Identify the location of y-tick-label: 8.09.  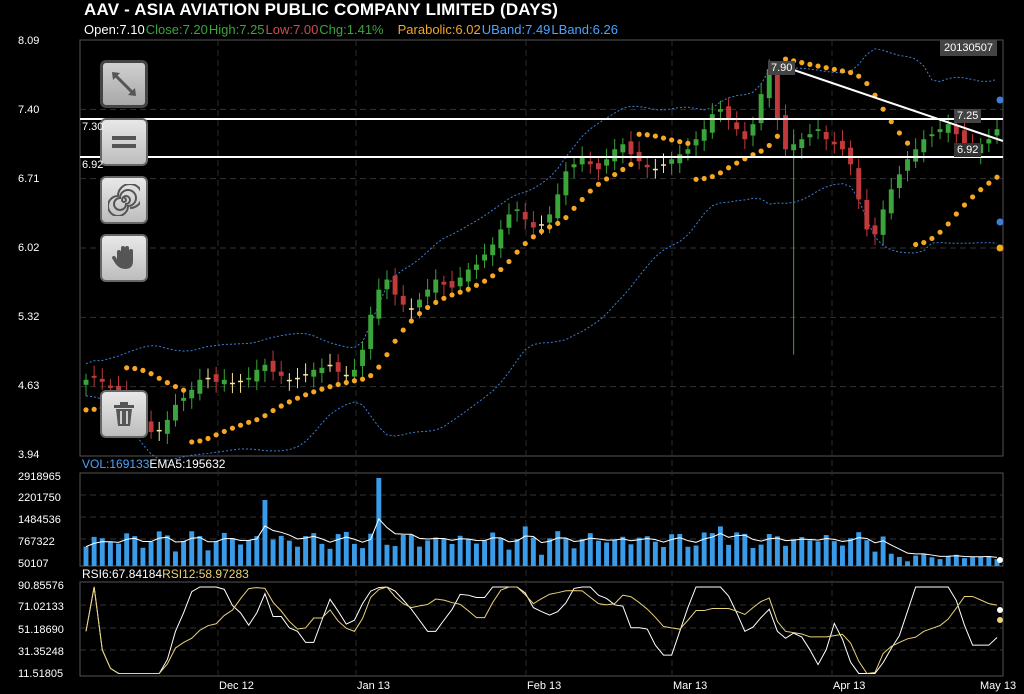
(29, 41).